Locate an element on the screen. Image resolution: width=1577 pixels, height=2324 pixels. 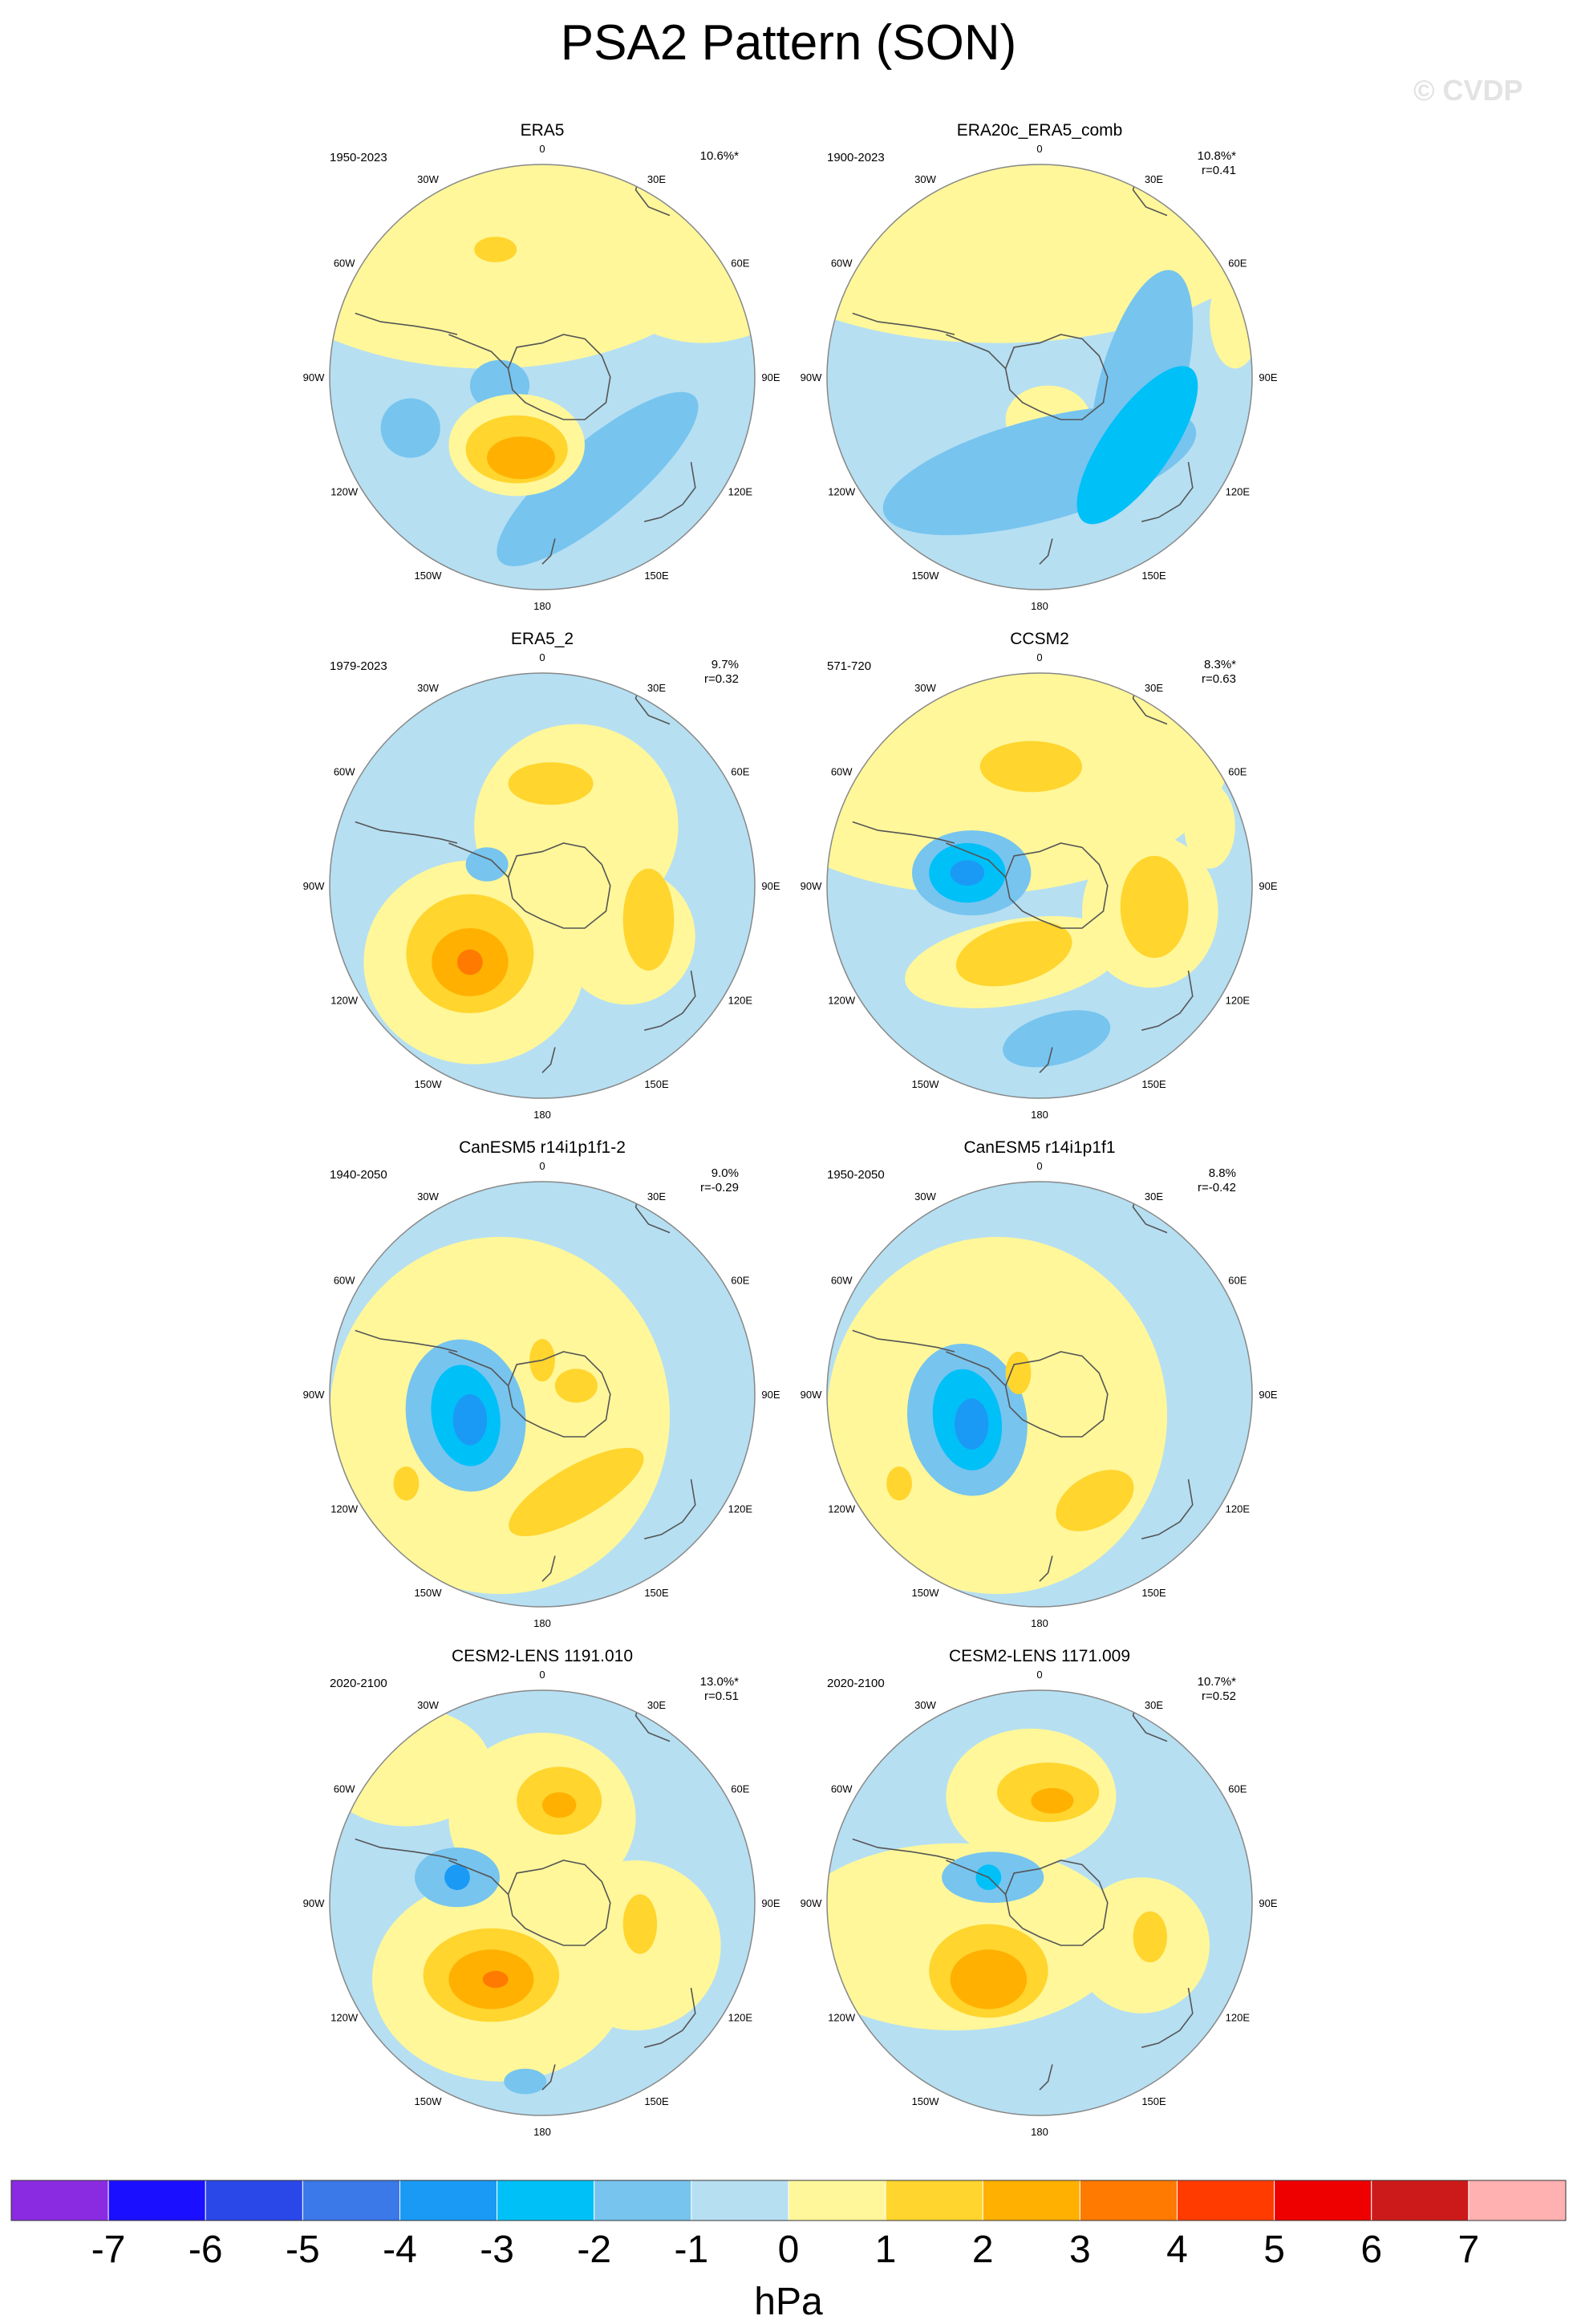
panel-title: CESM2-LENS 1171.009 is located at coordinates (1039, 1656).